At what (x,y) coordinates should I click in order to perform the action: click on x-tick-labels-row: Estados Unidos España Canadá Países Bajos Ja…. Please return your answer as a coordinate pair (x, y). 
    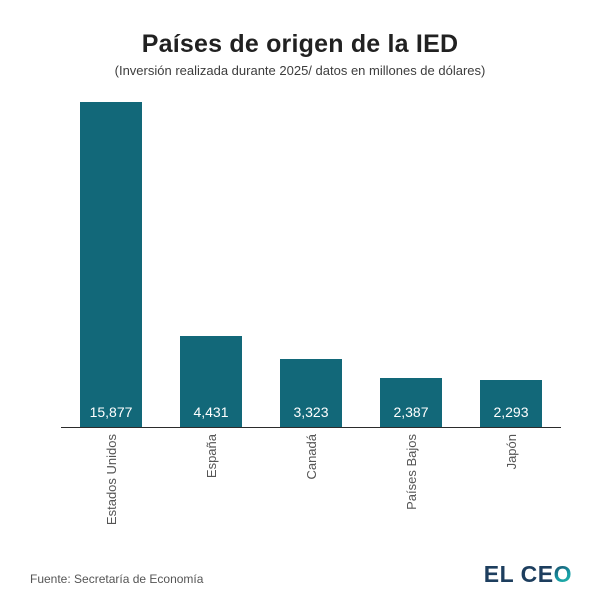
    Looking at the image, I should click on (311, 484).